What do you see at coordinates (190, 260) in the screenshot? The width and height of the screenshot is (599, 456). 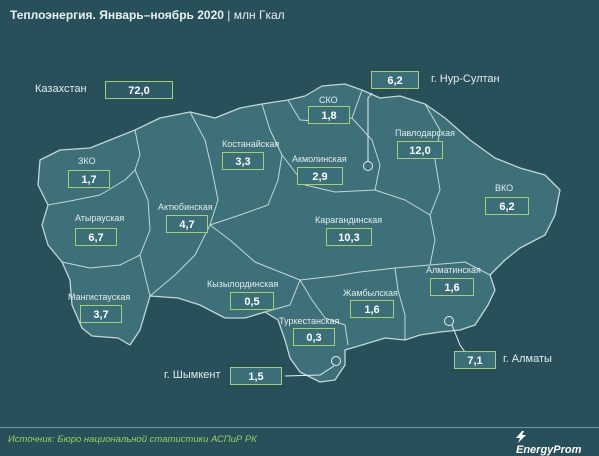 I see `border-aktobe-kyzylorda` at bounding box center [190, 260].